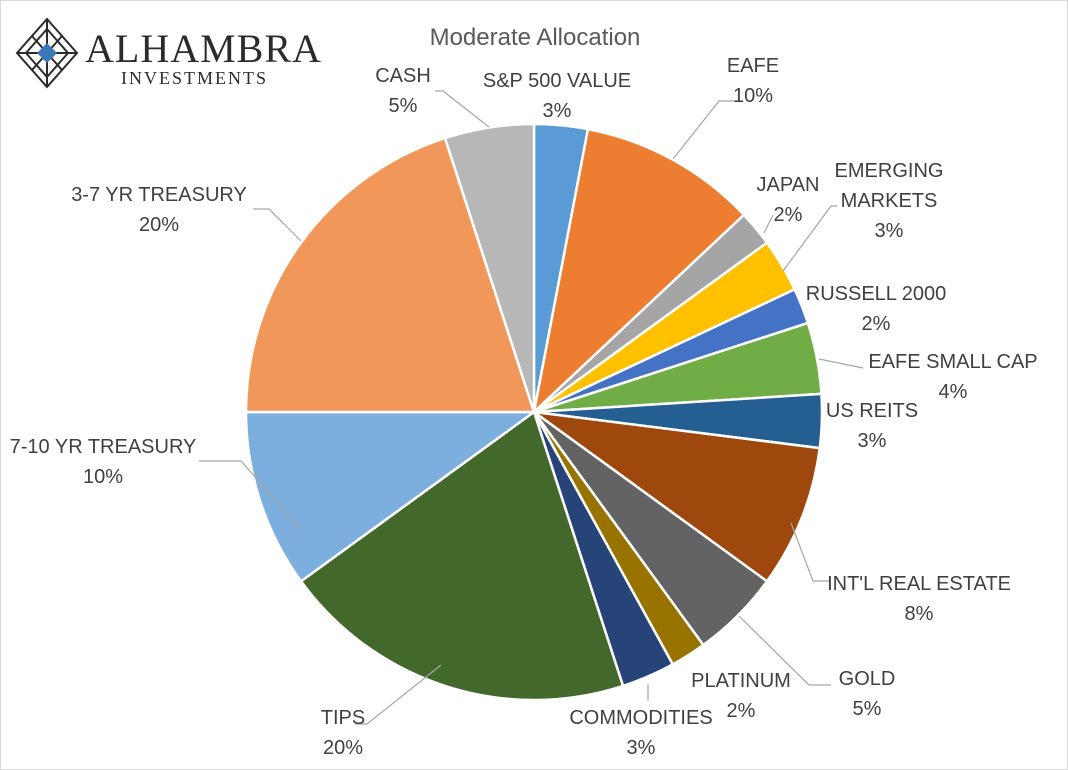 This screenshot has height=770, width=1068. I want to click on data-label-name: GOLD, so click(867, 679).